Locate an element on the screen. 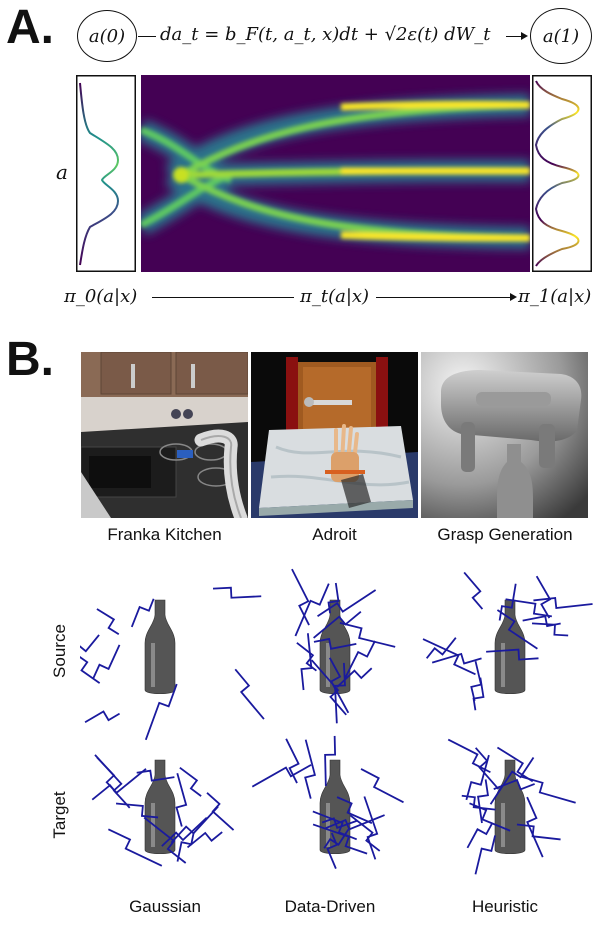  action-axis-label: a is located at coordinates (62, 172).